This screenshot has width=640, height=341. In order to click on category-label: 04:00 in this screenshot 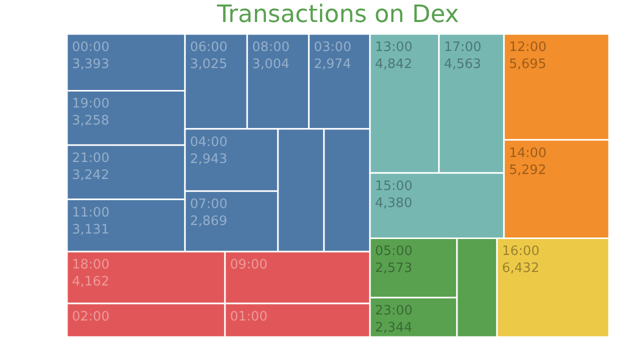, I will do `click(209, 142)`.